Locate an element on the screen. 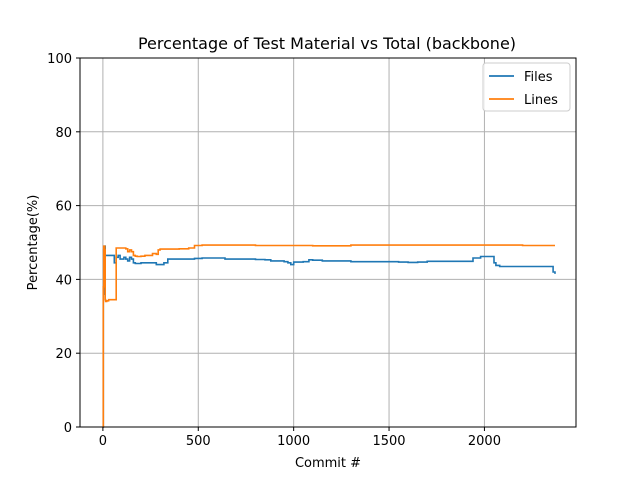 The width and height of the screenshot is (640, 480). x-tick-label: 1000 is located at coordinates (293, 441).